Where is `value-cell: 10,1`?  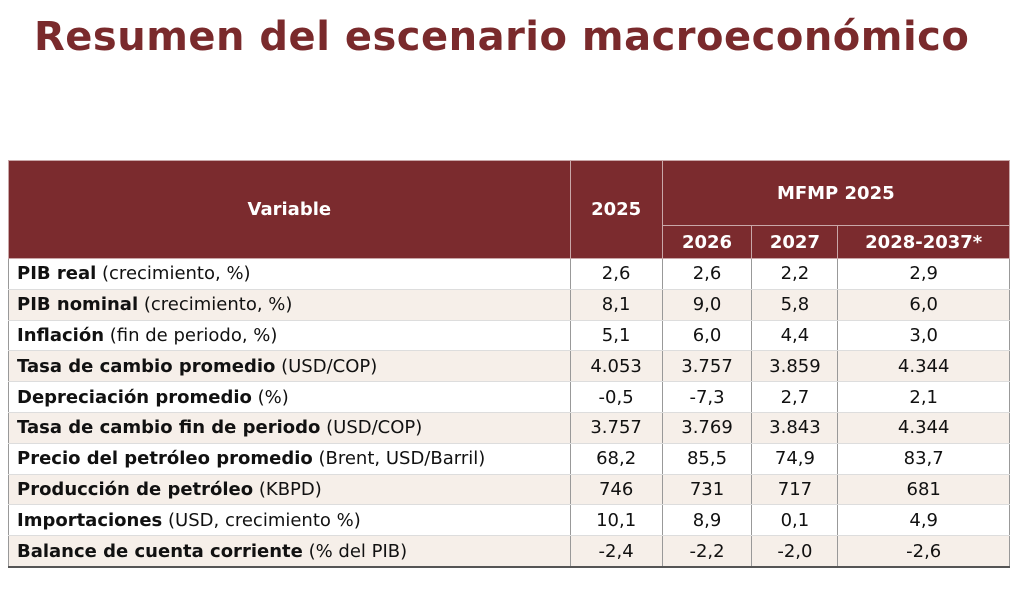
value-cell: 10,1 is located at coordinates (616, 520).